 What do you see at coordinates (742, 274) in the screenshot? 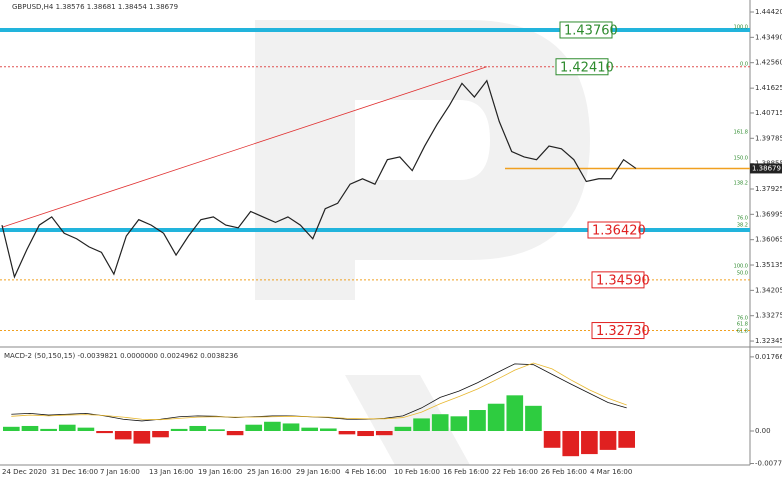
I see `fib-label: 50.0` at bounding box center [742, 274].